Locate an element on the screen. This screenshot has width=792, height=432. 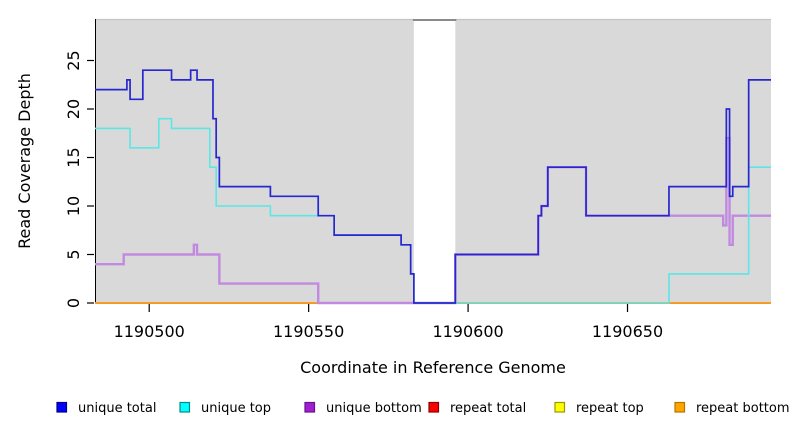
legend-item-repeat-total: repeat total is located at coordinates (477, 408).